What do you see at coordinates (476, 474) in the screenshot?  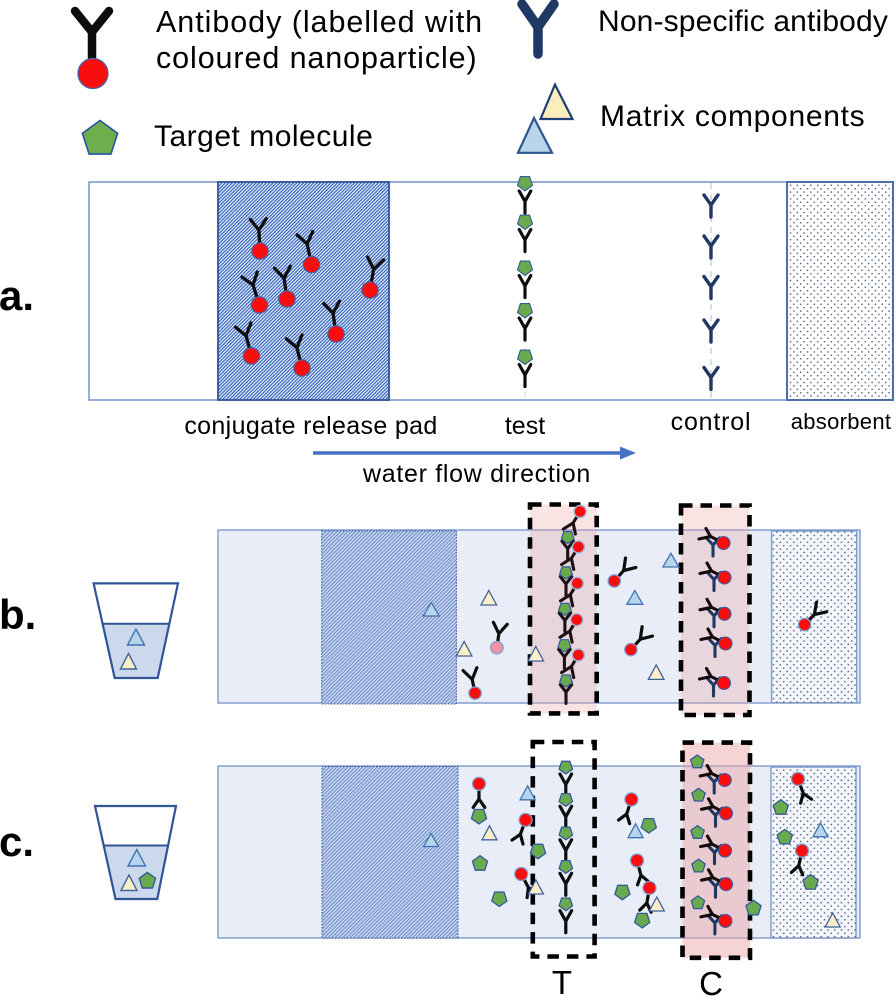 I see `svg-text: water flow direction` at bounding box center [476, 474].